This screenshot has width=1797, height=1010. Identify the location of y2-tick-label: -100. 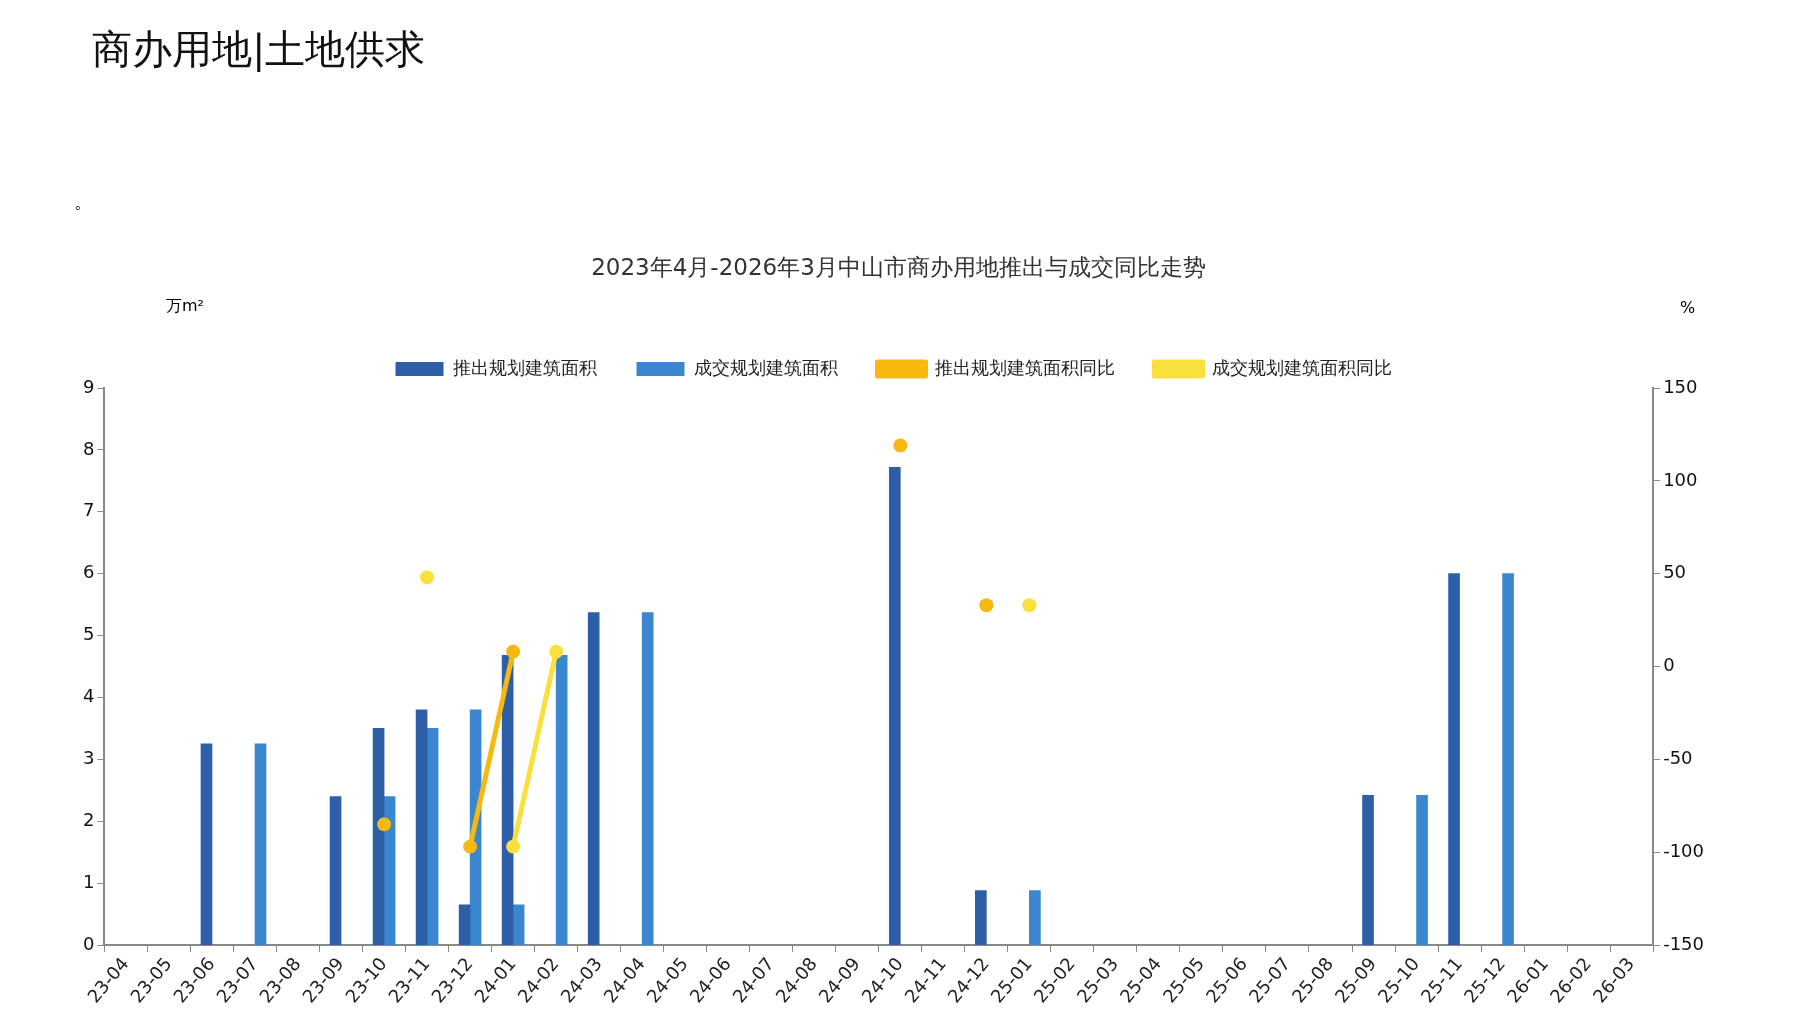
(1684, 850).